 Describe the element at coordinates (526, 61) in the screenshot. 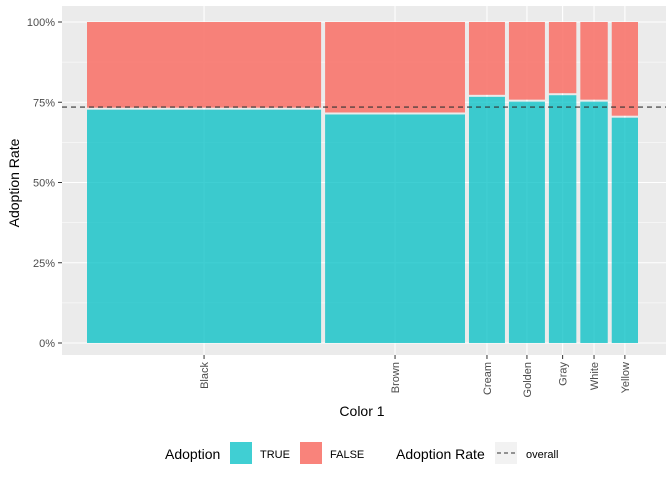

I see `bar-false-golden` at that location.